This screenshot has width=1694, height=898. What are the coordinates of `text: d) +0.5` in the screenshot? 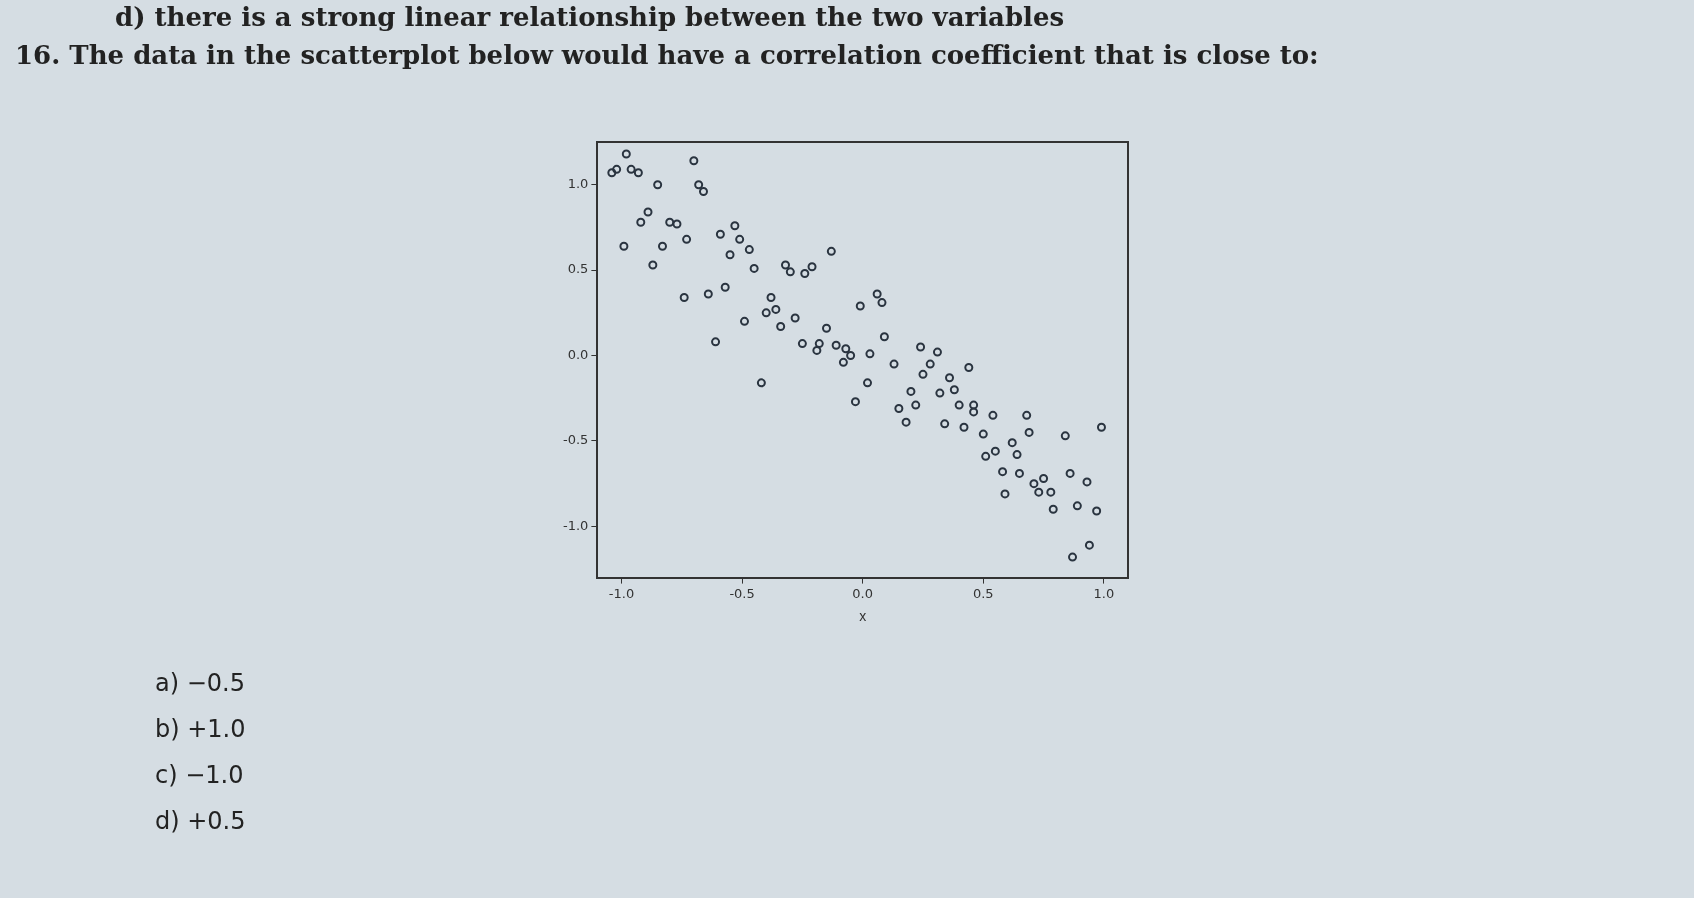 It's located at (200, 821).